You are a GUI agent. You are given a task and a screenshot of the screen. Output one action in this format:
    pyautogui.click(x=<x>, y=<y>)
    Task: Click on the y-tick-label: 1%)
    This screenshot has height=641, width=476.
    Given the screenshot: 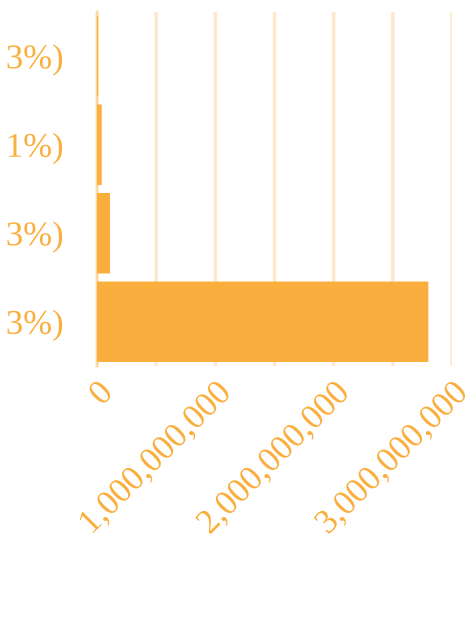 What is the action you would take?
    pyautogui.click(x=35, y=148)
    